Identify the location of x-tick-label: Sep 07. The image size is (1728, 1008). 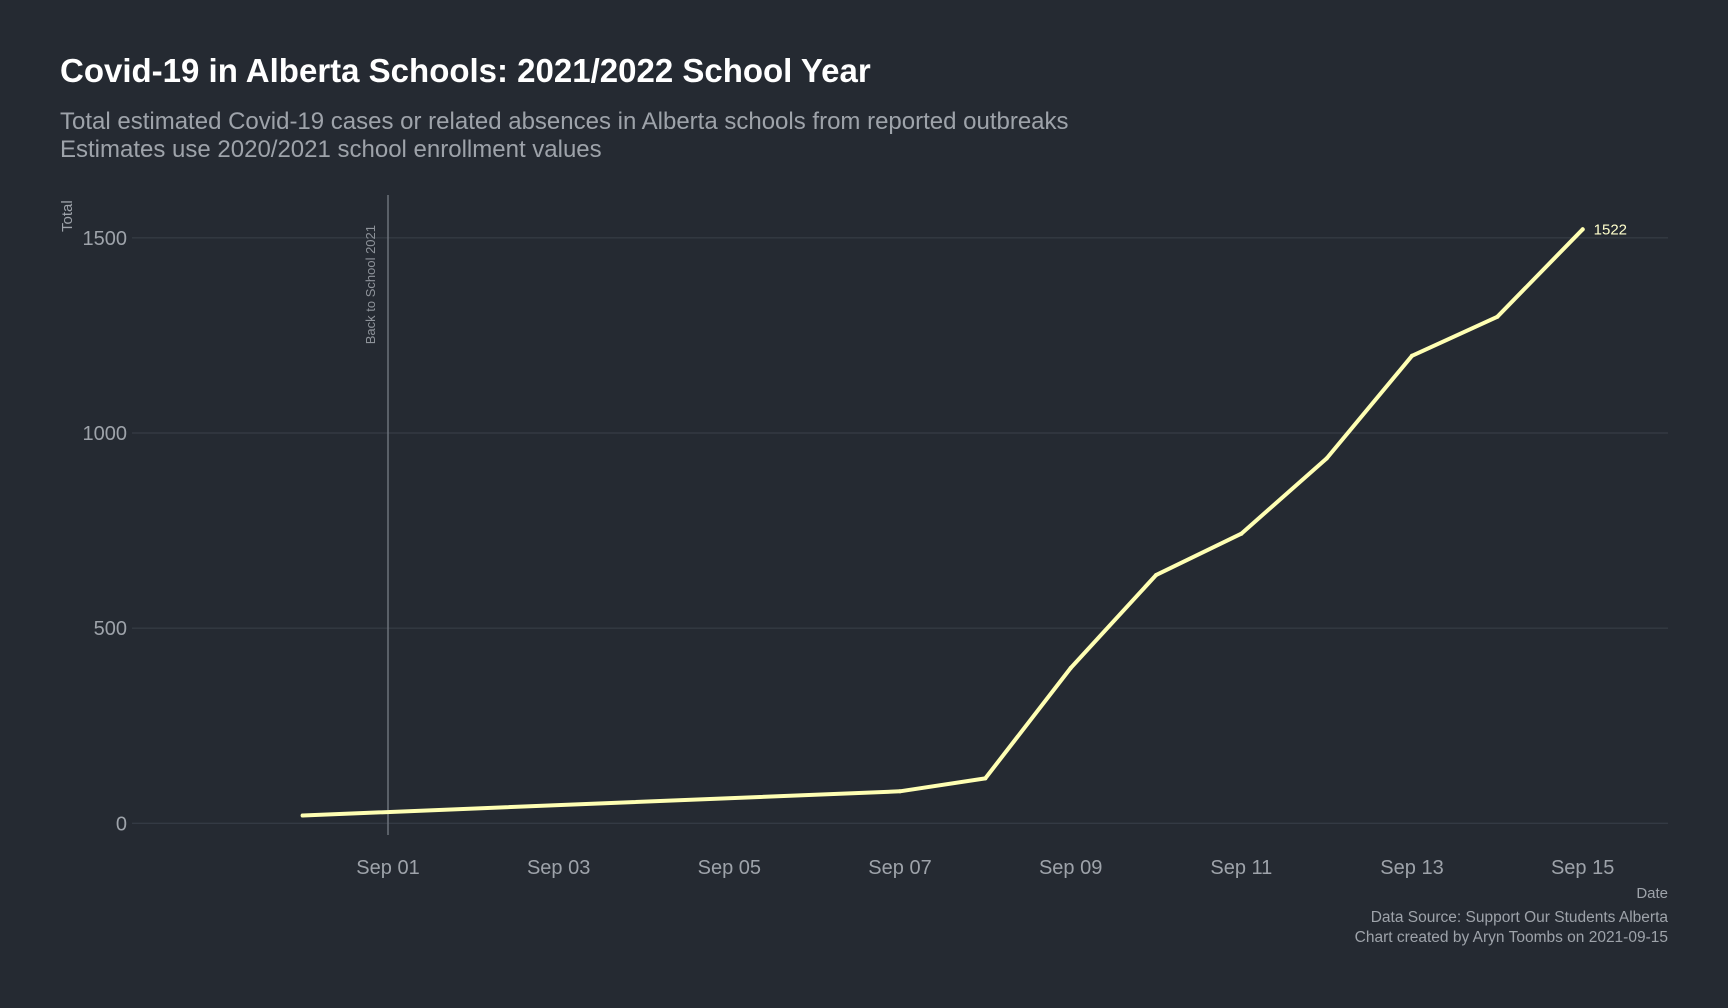
(899, 868).